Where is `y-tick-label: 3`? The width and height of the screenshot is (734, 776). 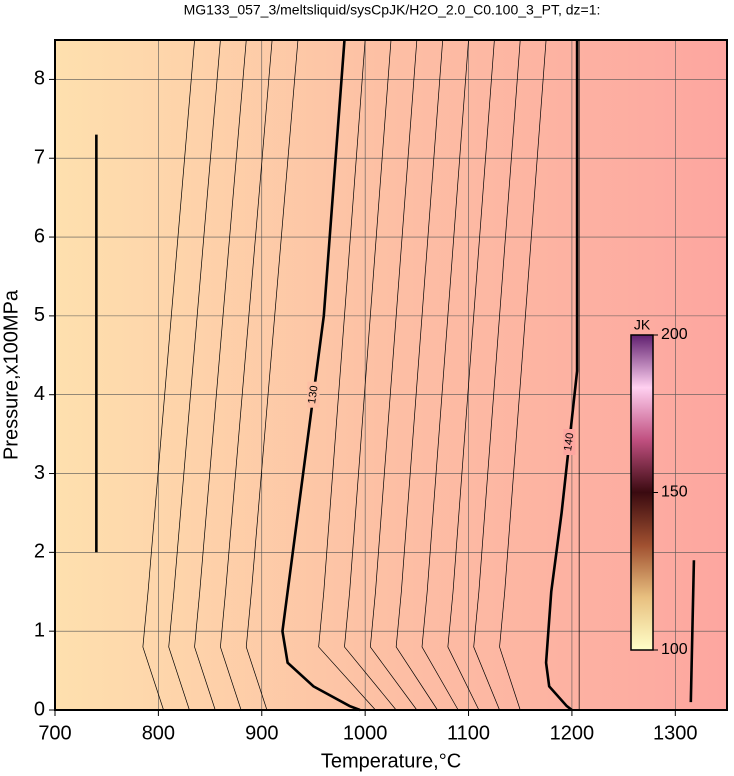
y-tick-label: 3 is located at coordinates (39, 473).